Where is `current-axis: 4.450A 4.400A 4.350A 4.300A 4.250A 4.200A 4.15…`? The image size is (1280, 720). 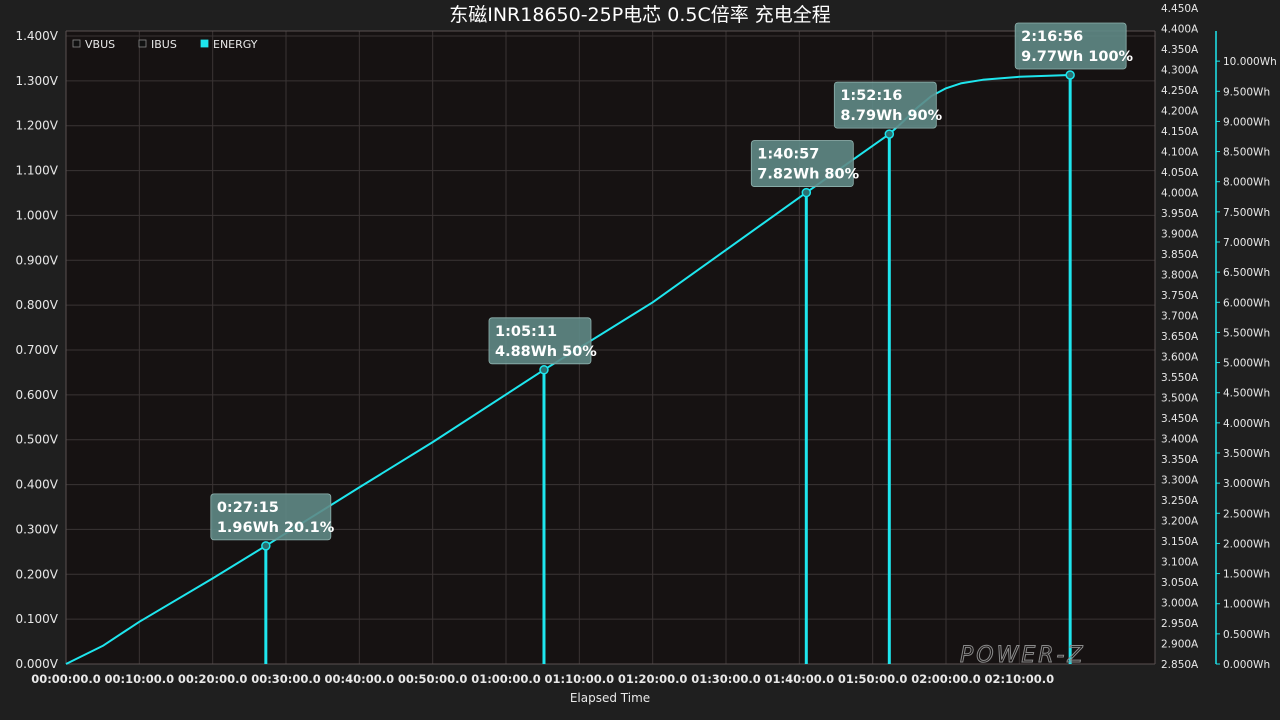 current-axis: 4.450A 4.400A 4.350A 4.300A 4.250A 4.200A 4.15… is located at coordinates (1180, 337).